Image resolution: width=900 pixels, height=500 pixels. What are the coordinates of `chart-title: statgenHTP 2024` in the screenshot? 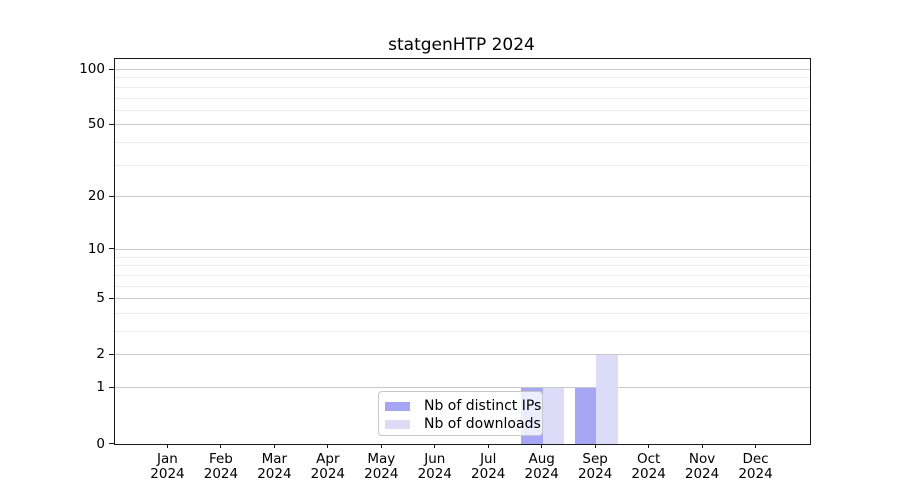 It's located at (461, 45).